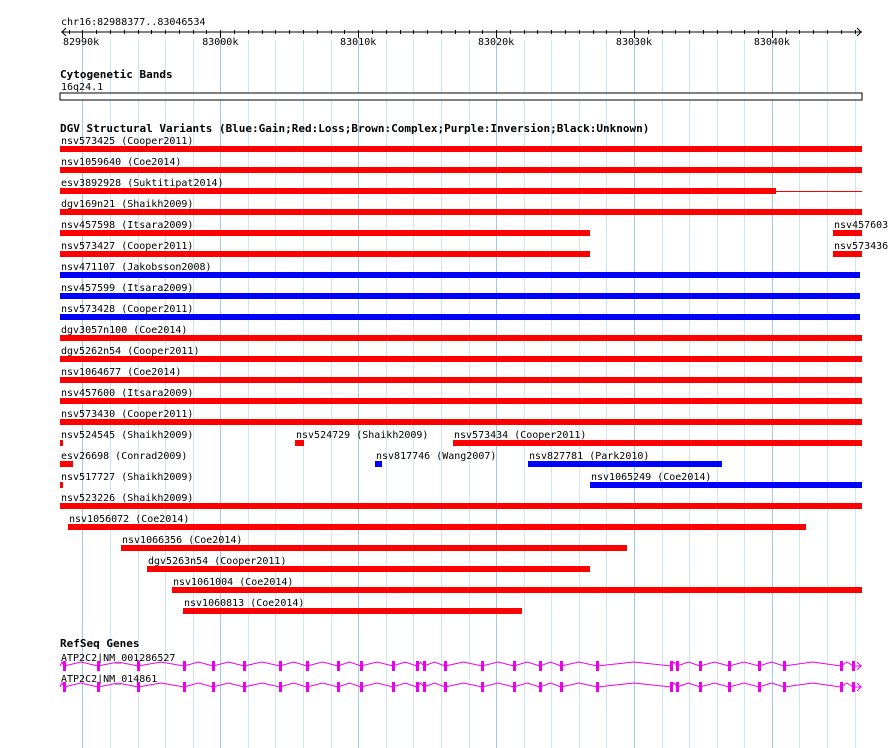 This screenshot has height=748, width=890. I want to click on dgv-variant: nsv573428 (Cooper2011), so click(460, 312).